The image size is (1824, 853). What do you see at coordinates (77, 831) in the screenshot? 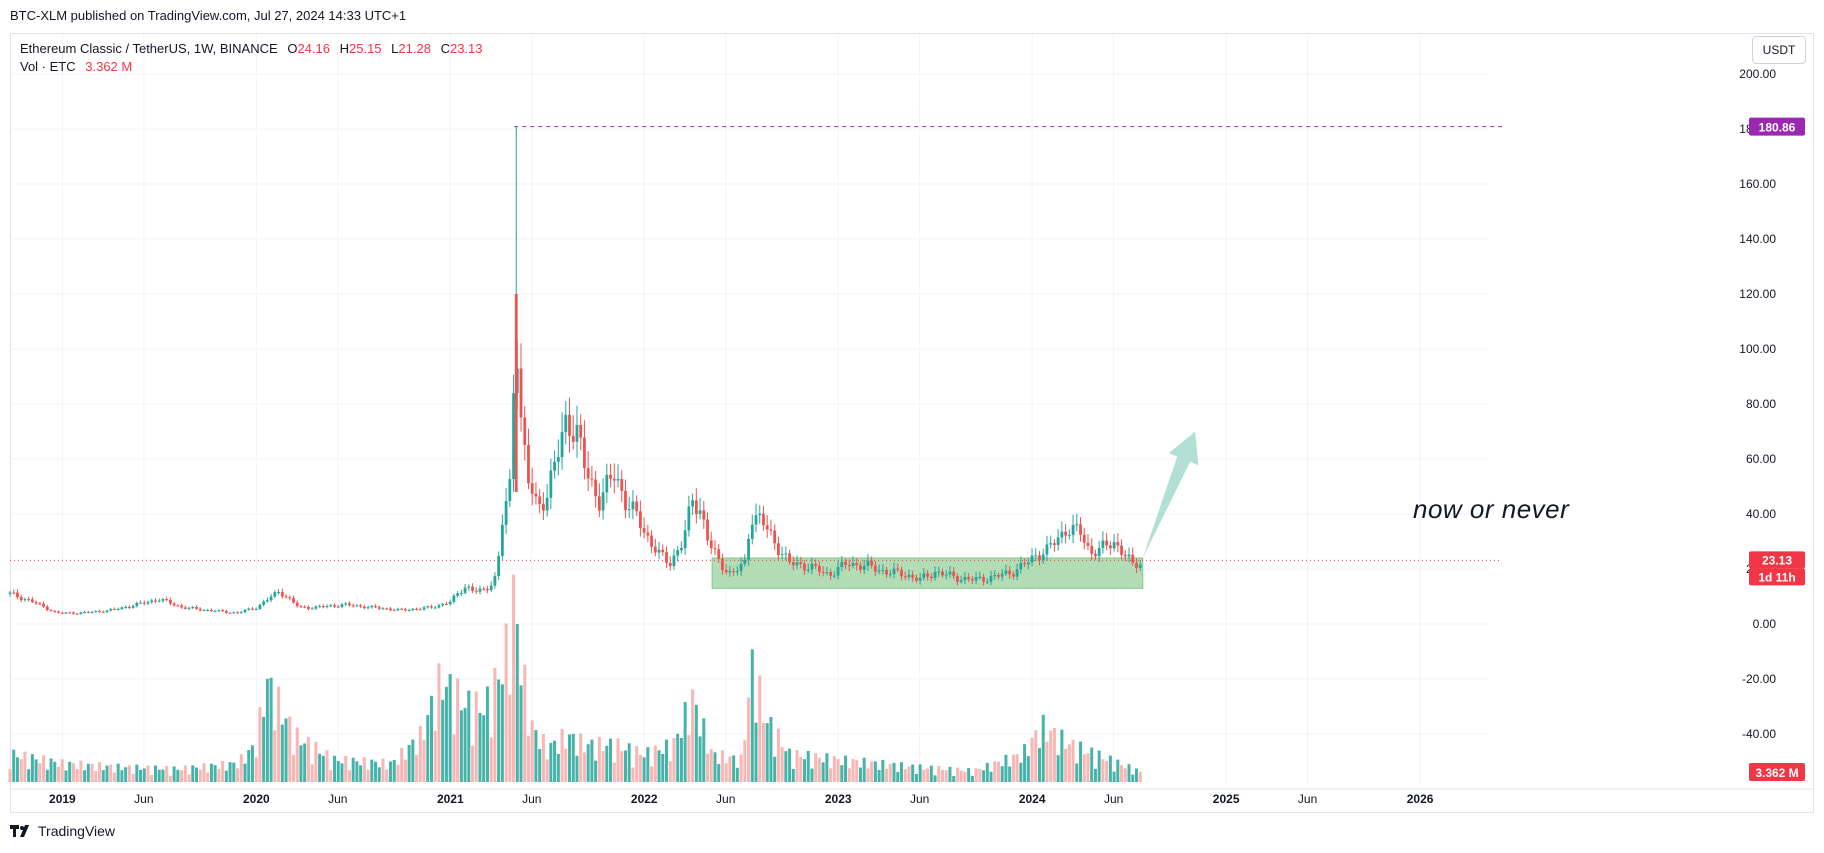
I see `footer-brand: TradingView` at bounding box center [77, 831].